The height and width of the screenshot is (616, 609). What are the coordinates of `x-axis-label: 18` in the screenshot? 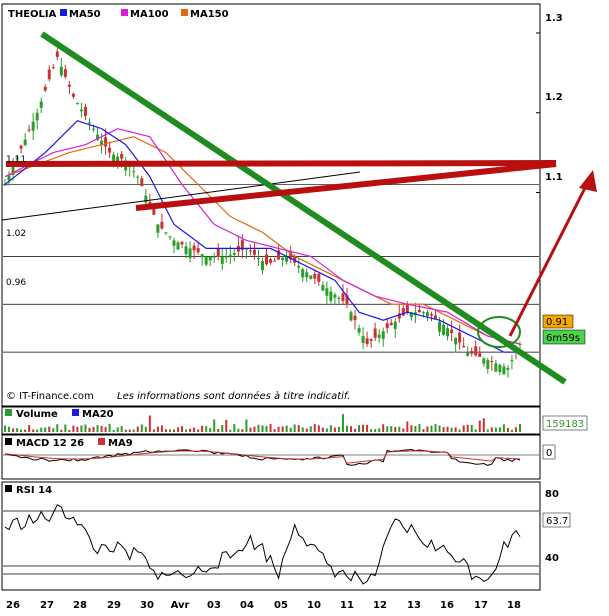 It's located at (514, 605).